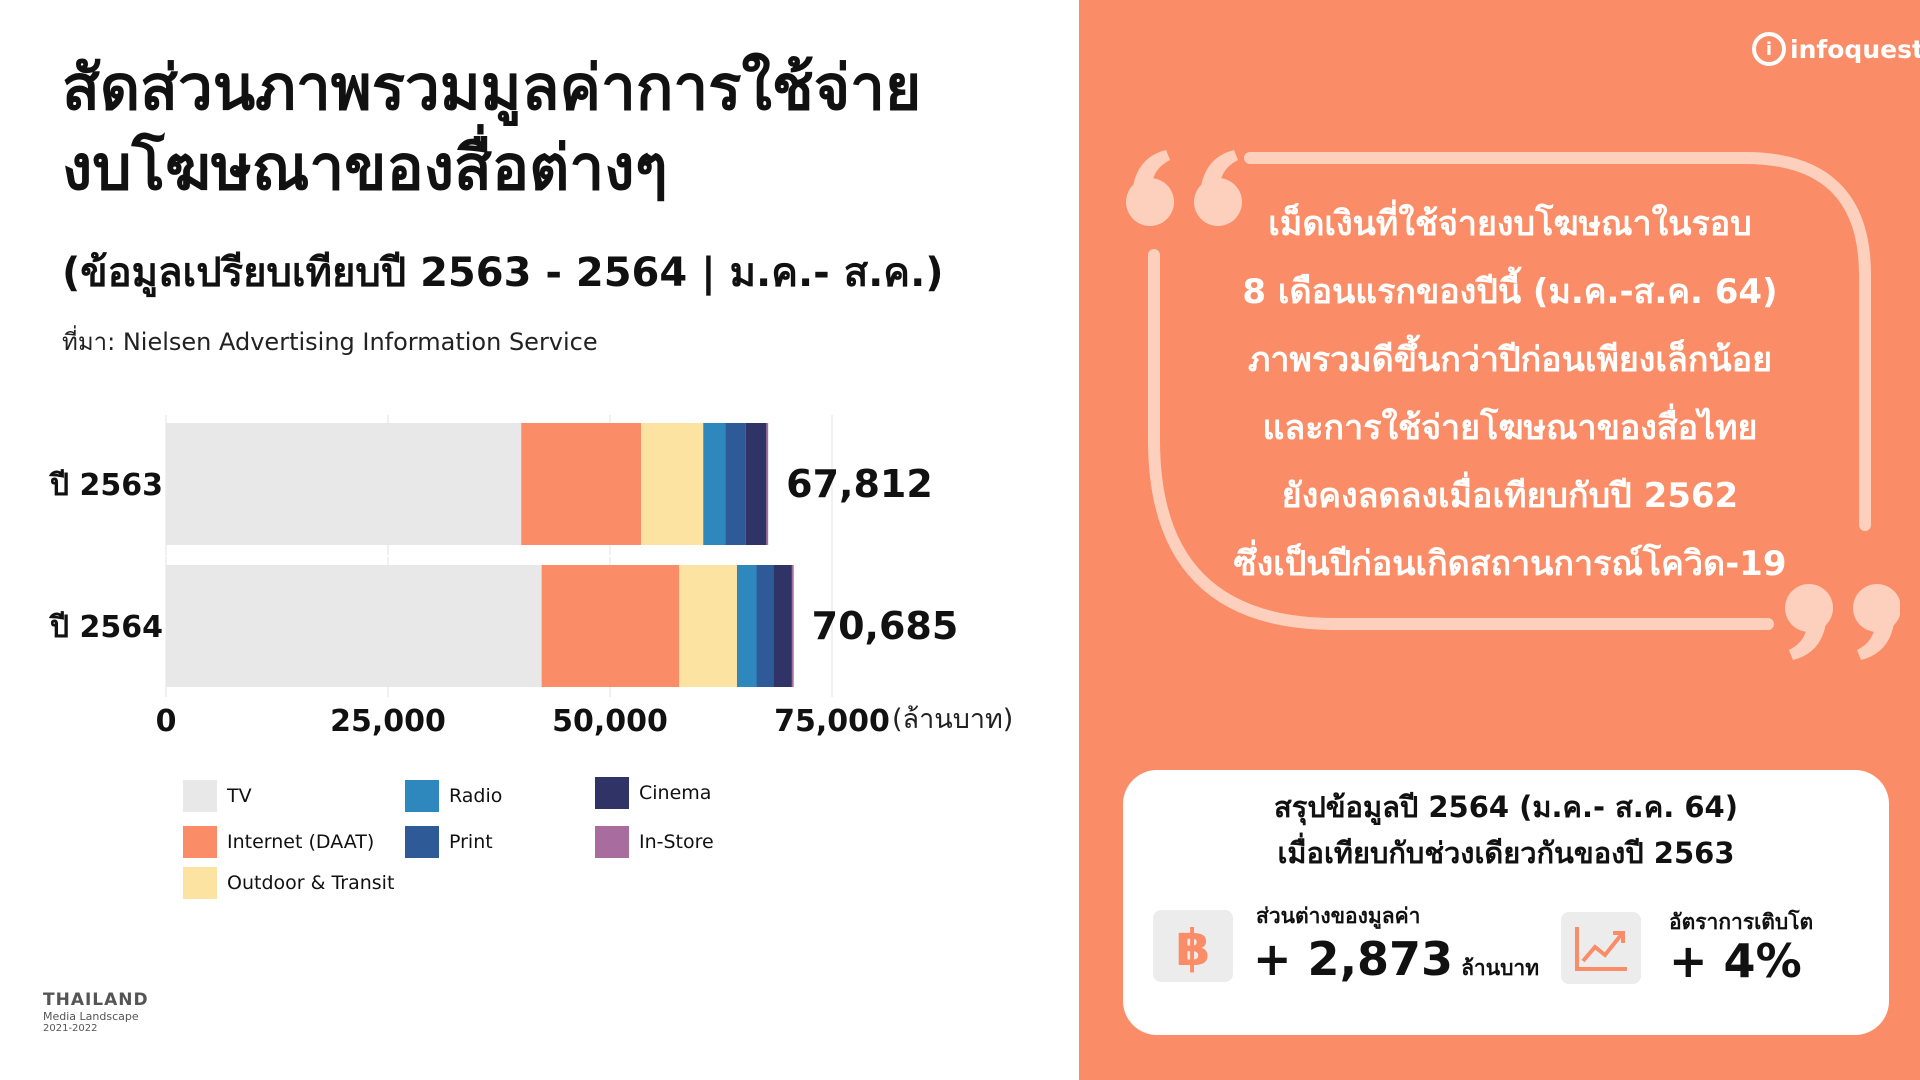 The width and height of the screenshot is (1920, 1080). I want to click on close-quote-icon, so click(1842, 622).